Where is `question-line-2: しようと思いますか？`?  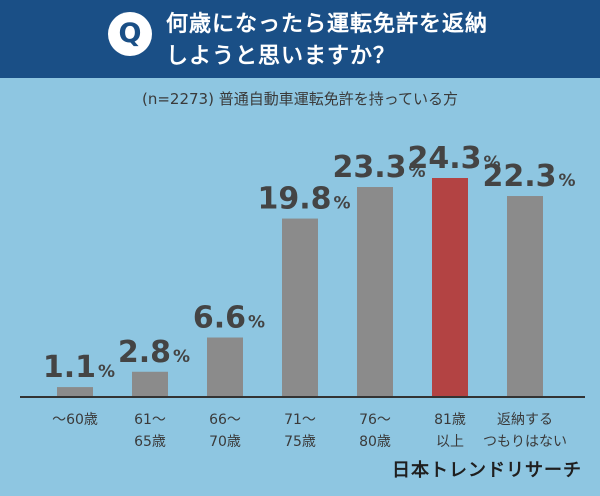 question-line-2: しようと思いますか？ is located at coordinates (281, 56).